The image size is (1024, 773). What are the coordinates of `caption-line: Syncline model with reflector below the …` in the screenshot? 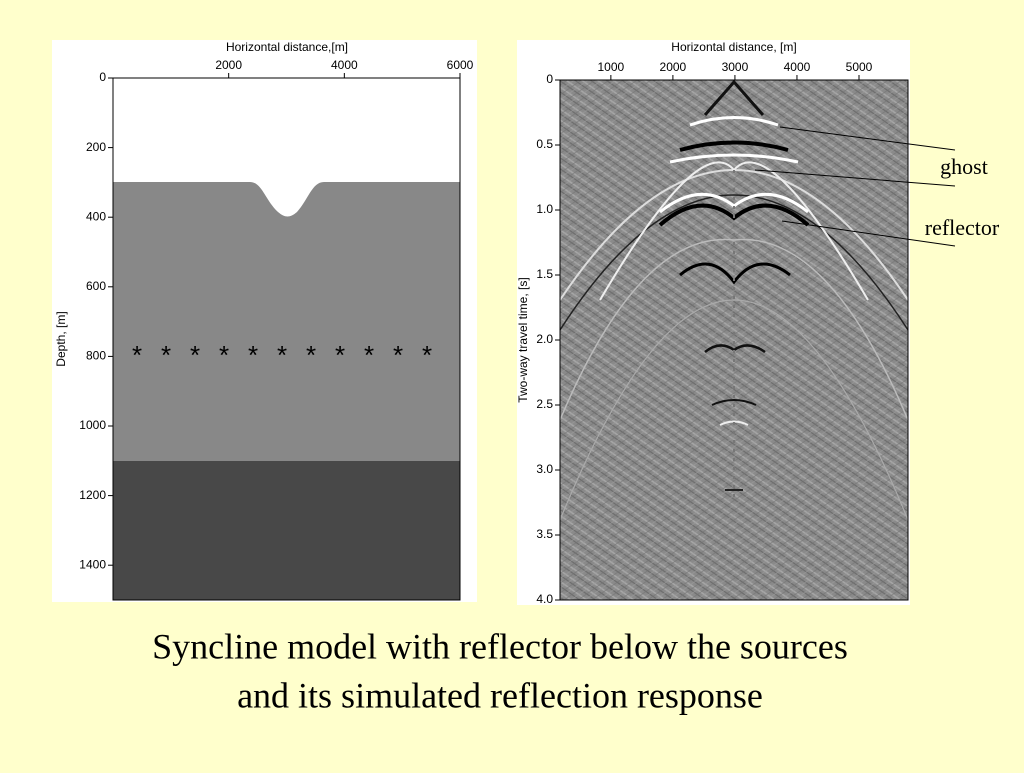 It's located at (500, 646).